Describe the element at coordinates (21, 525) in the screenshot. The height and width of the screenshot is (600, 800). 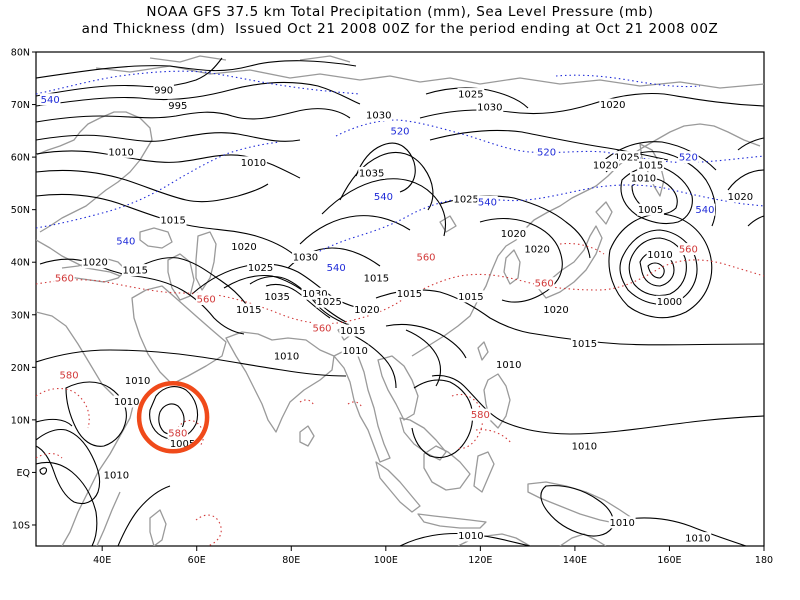
I see `lat-tick-label: 10S` at that location.